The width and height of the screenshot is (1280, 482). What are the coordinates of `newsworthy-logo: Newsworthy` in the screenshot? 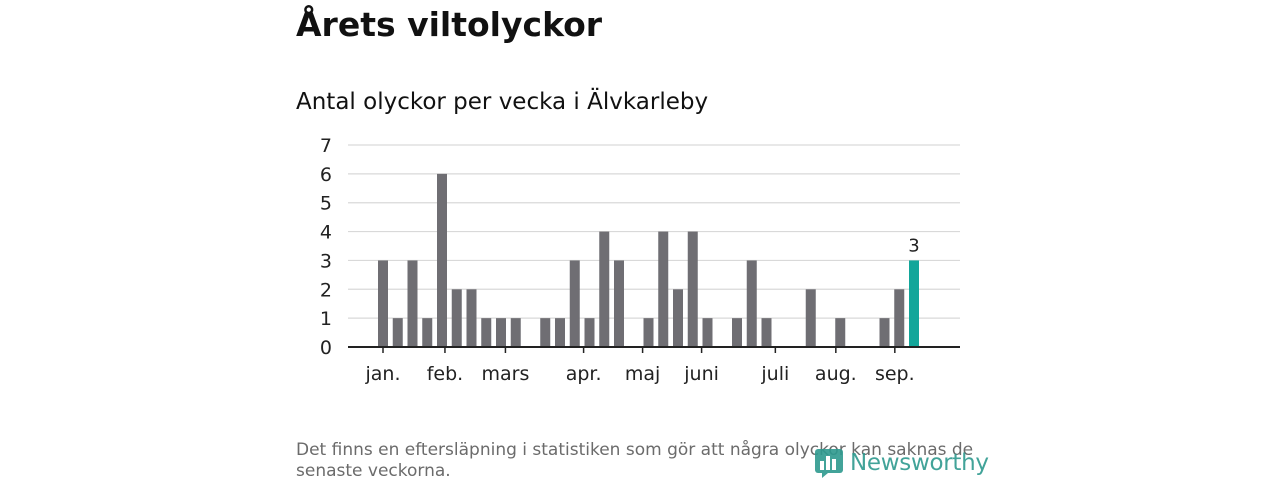 It's located at (901, 463).